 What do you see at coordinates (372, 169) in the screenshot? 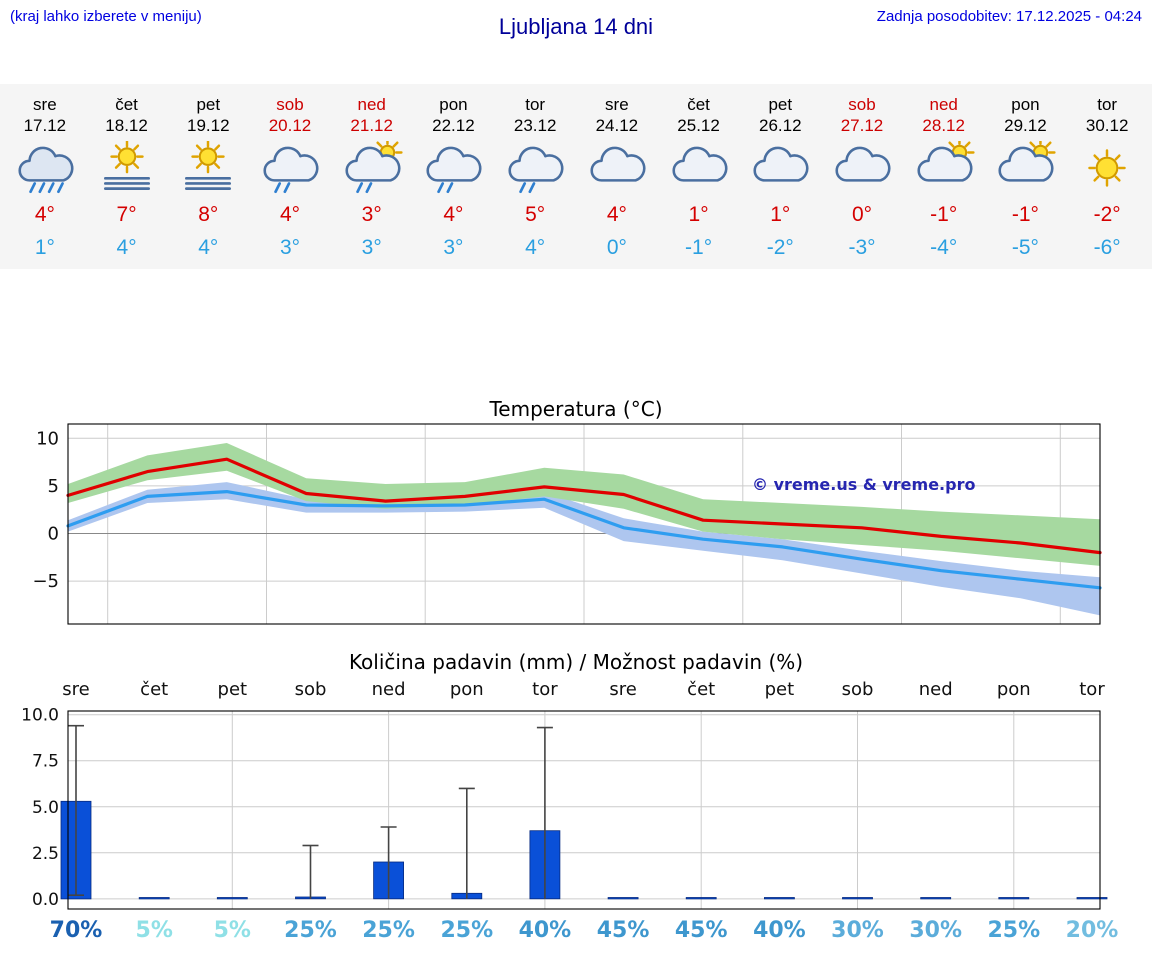
I see `sun-rain-cloud-icon` at bounding box center [372, 169].